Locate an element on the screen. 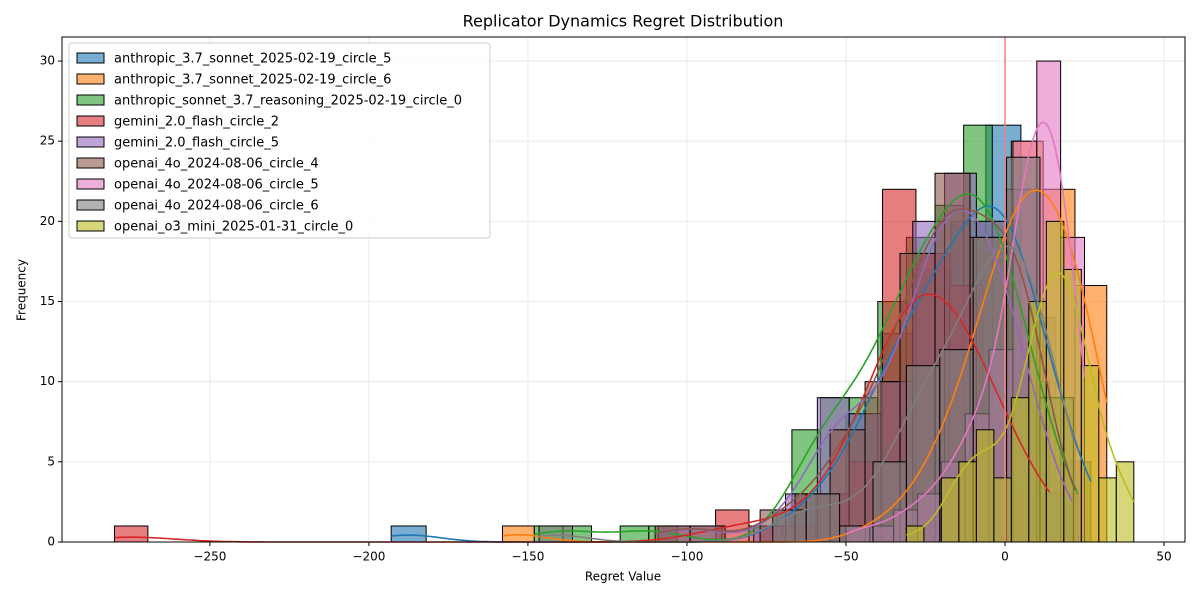  legend-label: openai_o3_mini_2025-01-31_circle_0 is located at coordinates (233, 227).